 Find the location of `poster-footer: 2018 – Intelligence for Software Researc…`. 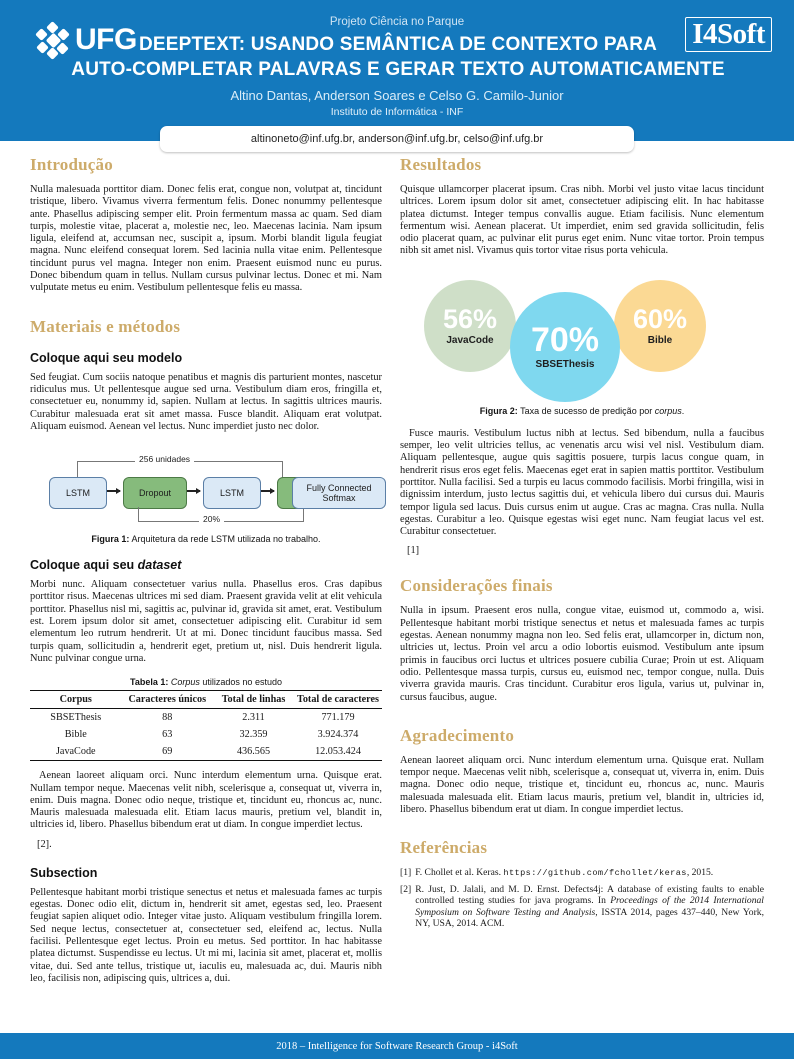

poster-footer: 2018 – Intelligence for Software Researc… is located at coordinates (397, 1046).